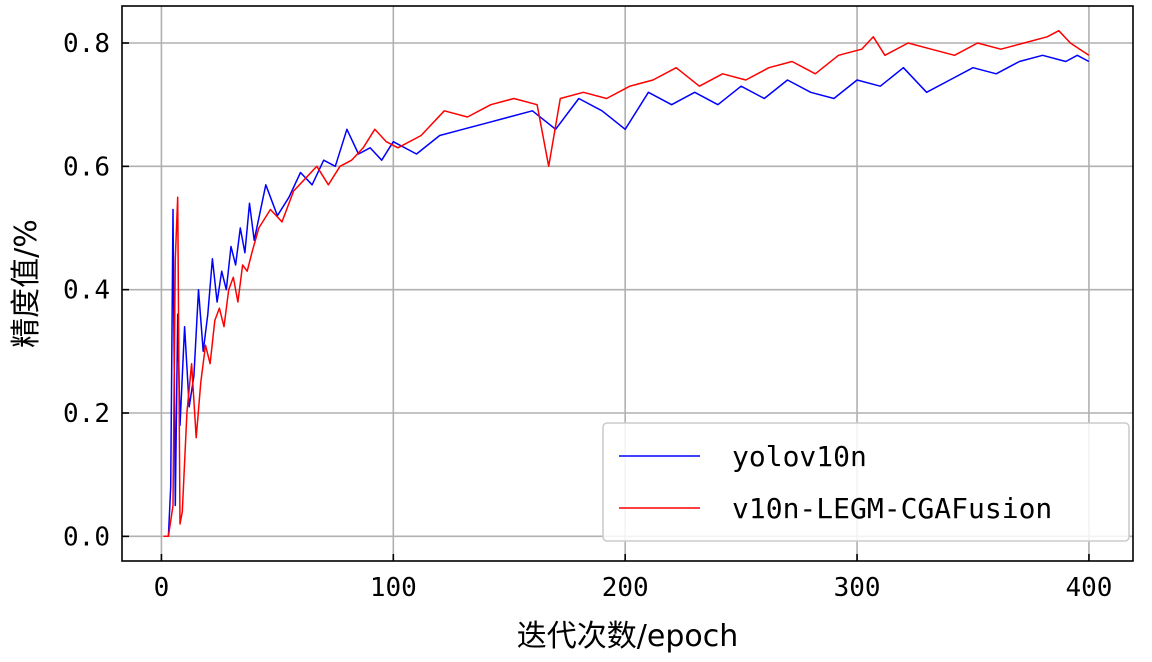 This screenshot has height=662, width=1152. I want to click on y-tick-label: 0.8, so click(86, 44).